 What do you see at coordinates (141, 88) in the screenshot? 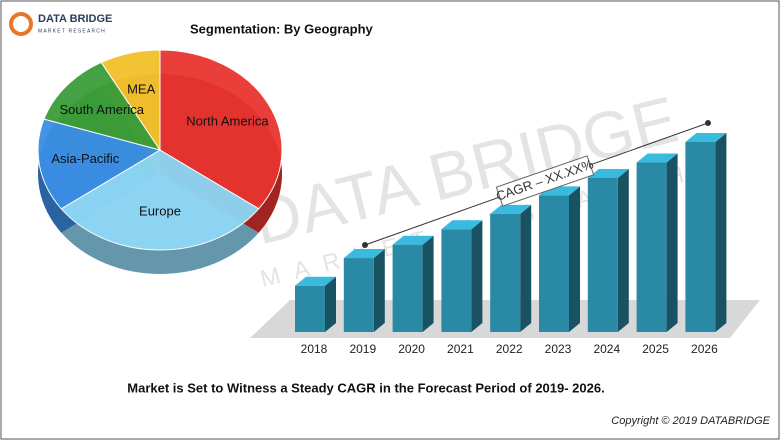
I see `pie-label: MEA` at bounding box center [141, 88].